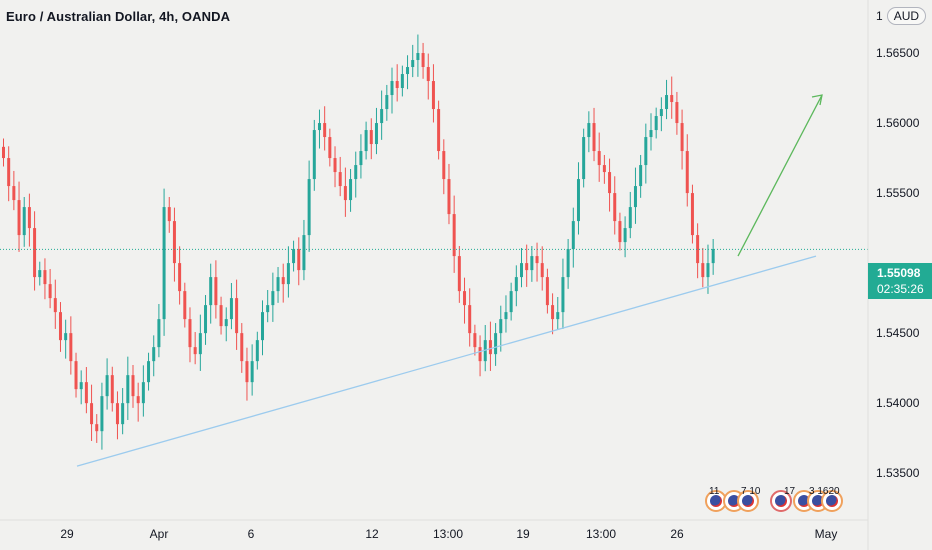  I want to click on time-tick-label: 13:00, so click(448, 534).